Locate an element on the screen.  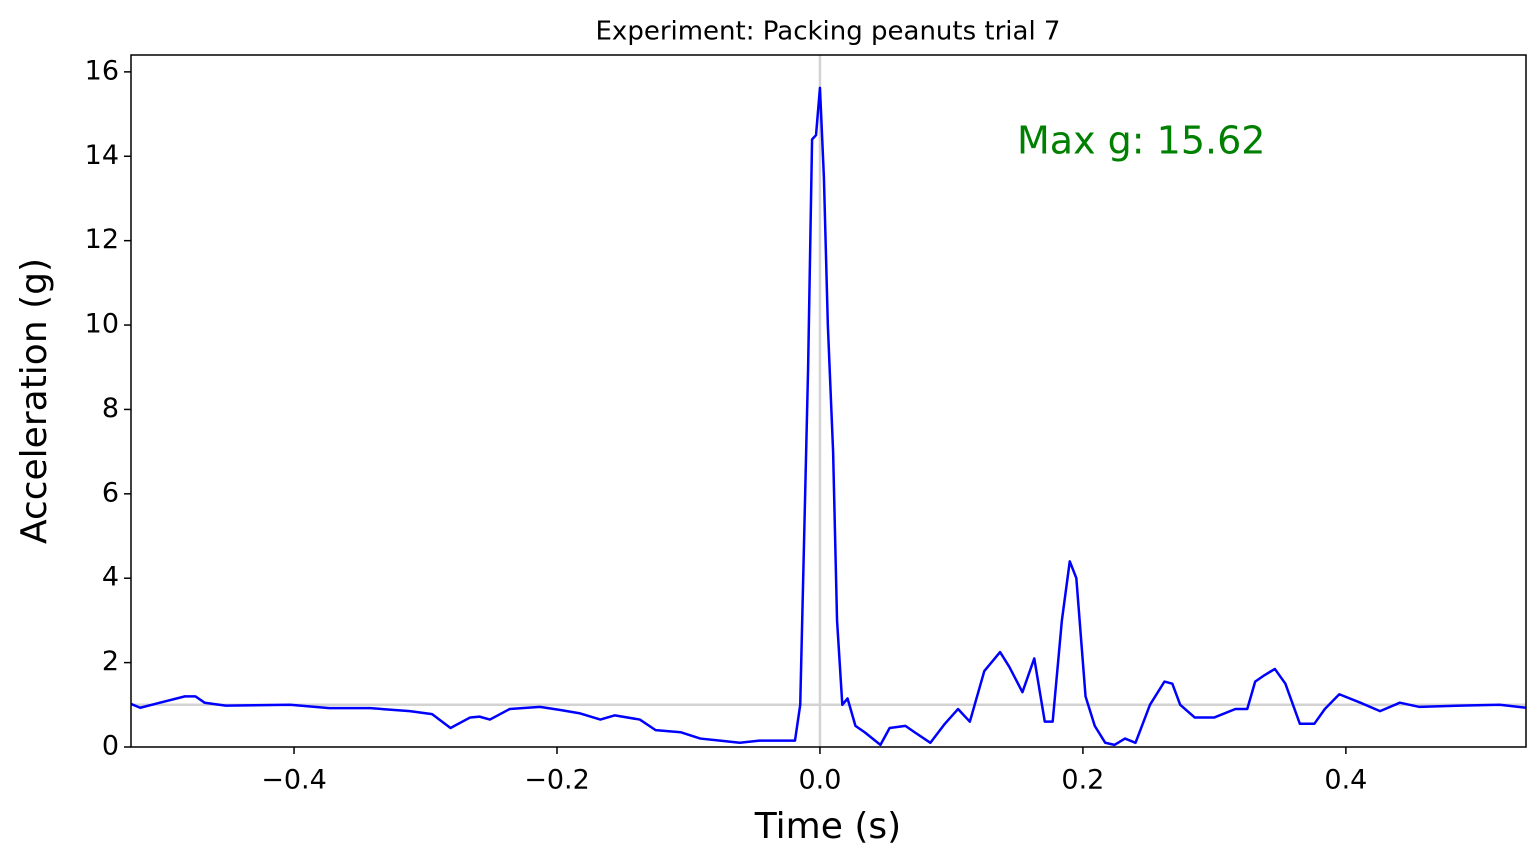
x-tick-label: −0.2 is located at coordinates (557, 780).